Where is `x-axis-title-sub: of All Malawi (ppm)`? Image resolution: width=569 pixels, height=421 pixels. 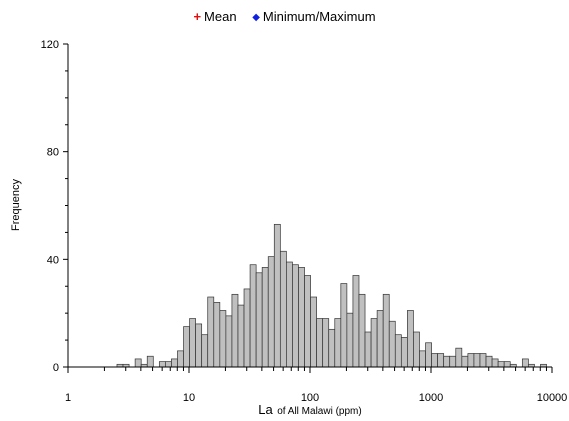
x-axis-title-sub: of All Malawi (ppm) is located at coordinates (319, 411).